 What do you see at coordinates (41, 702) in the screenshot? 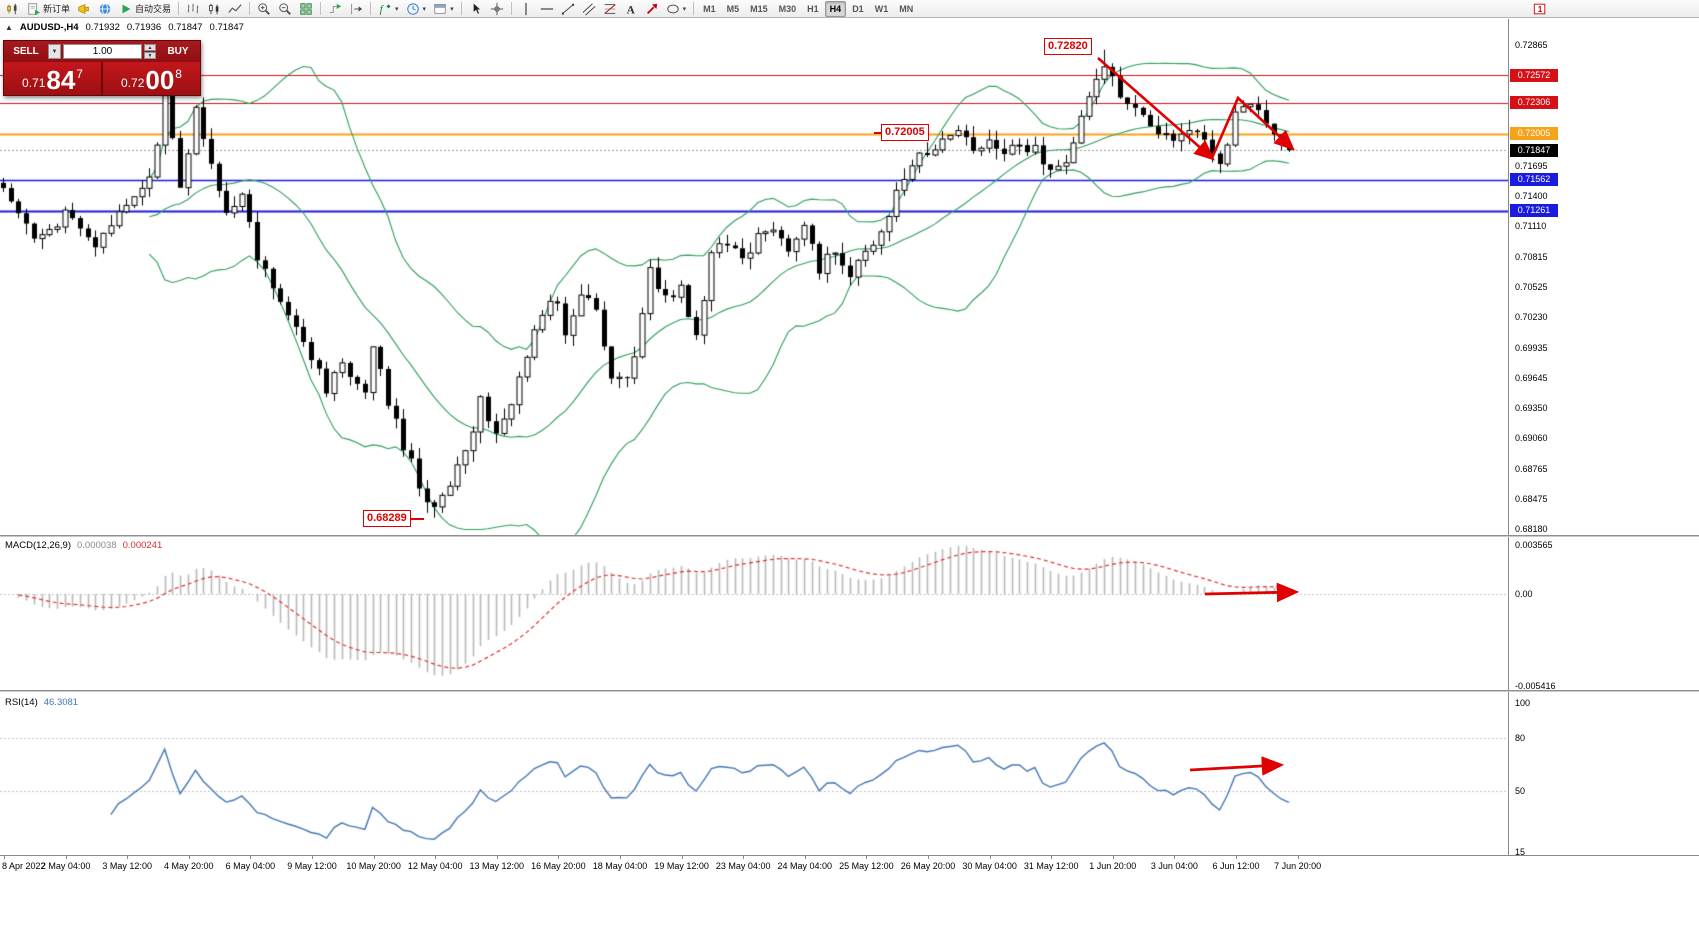
I see `rsi-indicator-label: RSI(14) 46.3081` at bounding box center [41, 702].